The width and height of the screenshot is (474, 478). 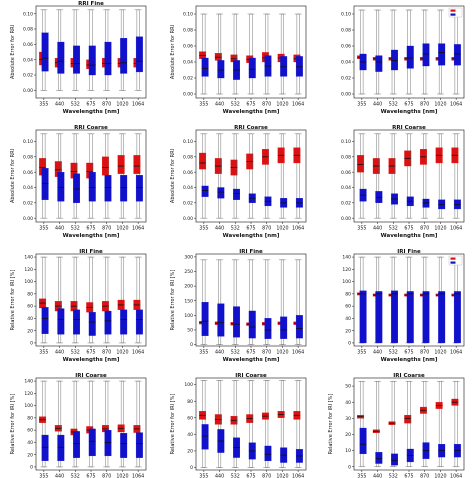 I want to click on y-tick-label: 20, so click(x=348, y=435).